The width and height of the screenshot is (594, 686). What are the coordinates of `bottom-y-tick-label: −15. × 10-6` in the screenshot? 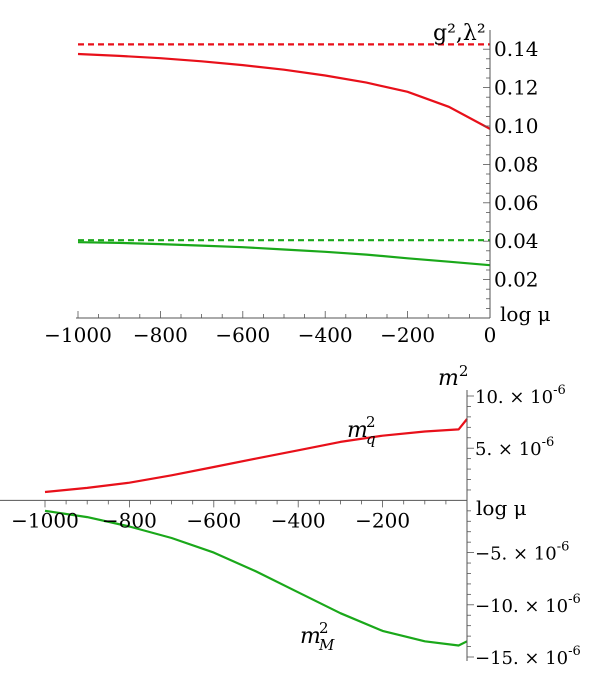 It's located at (528, 656).